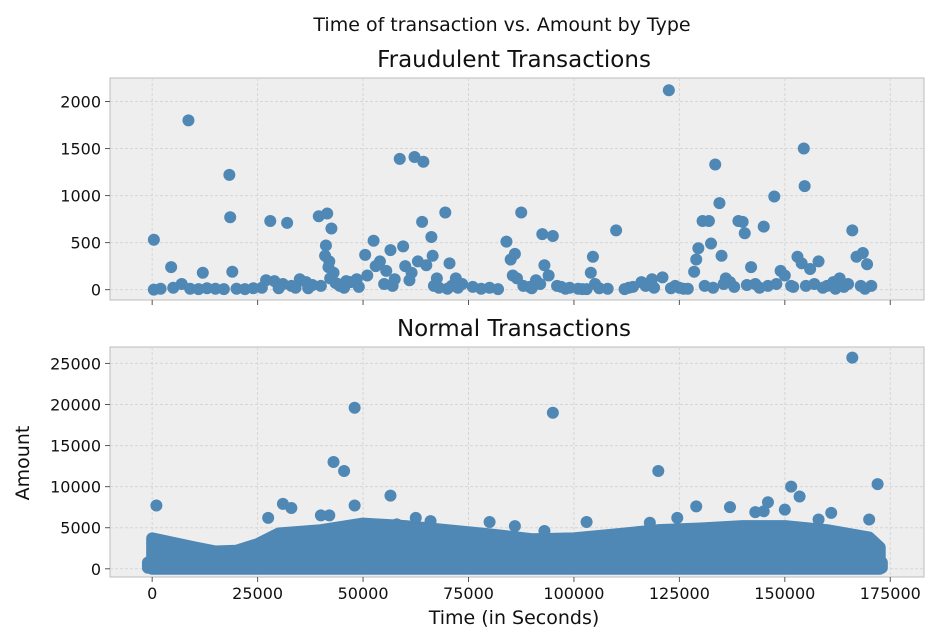  I want to click on fraud-y-tick-label: 2000, so click(80, 102).